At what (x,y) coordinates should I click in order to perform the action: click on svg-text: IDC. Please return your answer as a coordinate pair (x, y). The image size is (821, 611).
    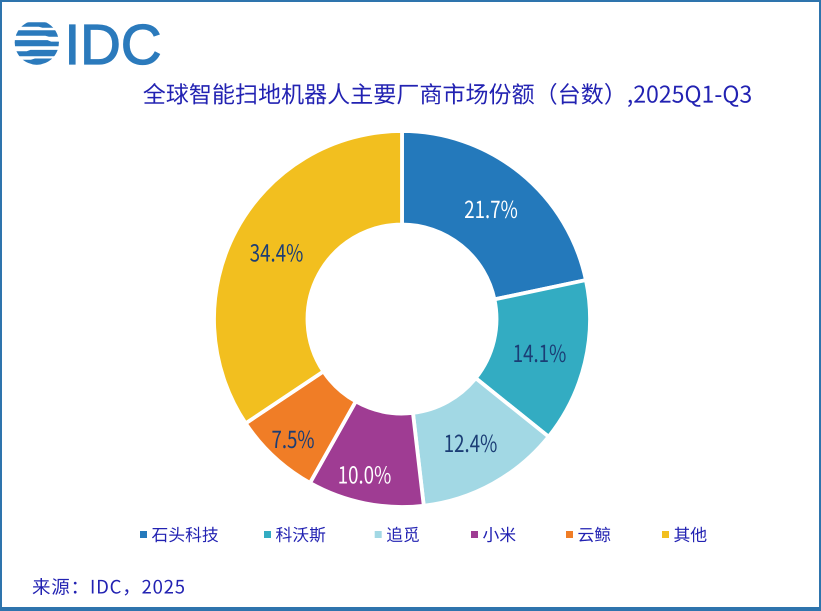
    Looking at the image, I should click on (113, 44).